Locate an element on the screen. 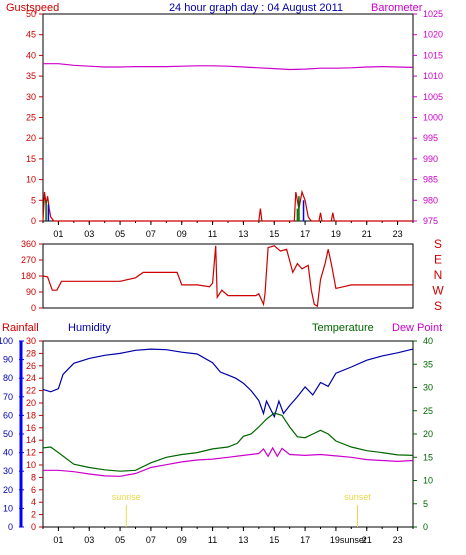  rainfall-scale-tick: 14 is located at coordinates (31, 440).